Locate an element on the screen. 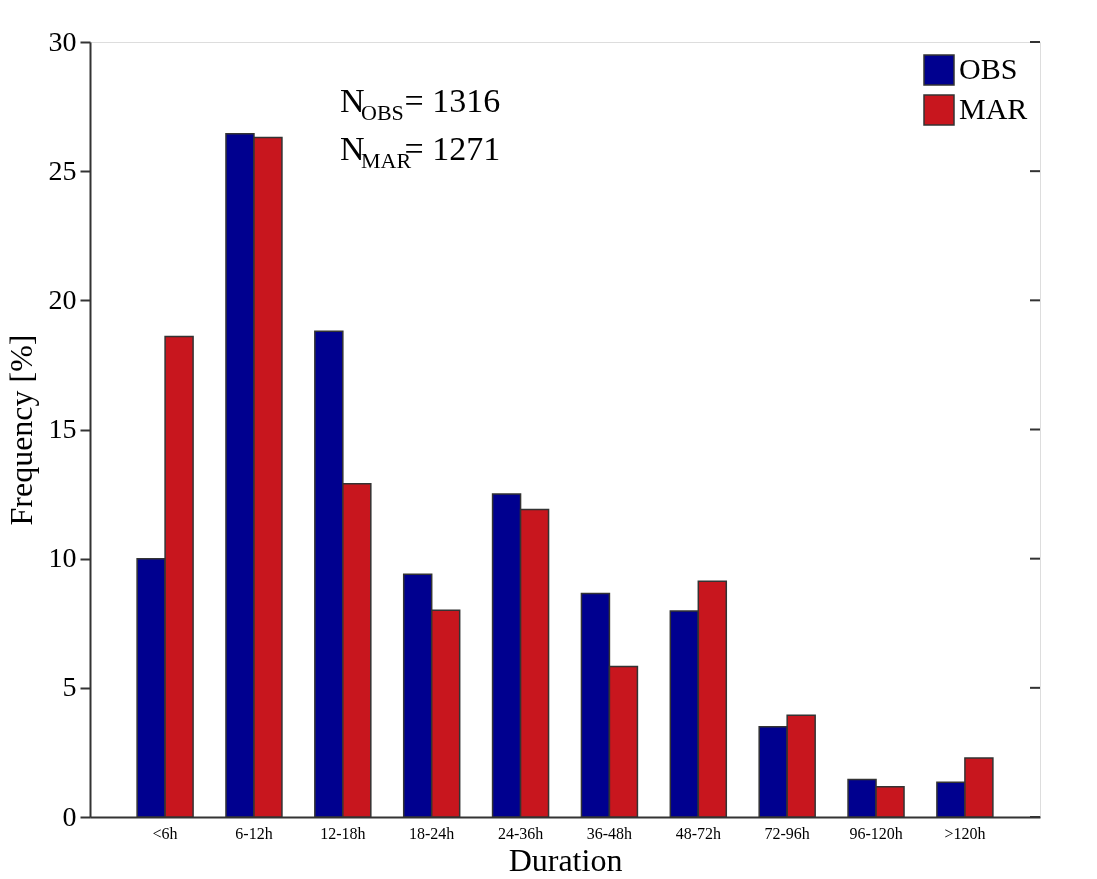  x-tick-label: 96-120h is located at coordinates (876, 833).